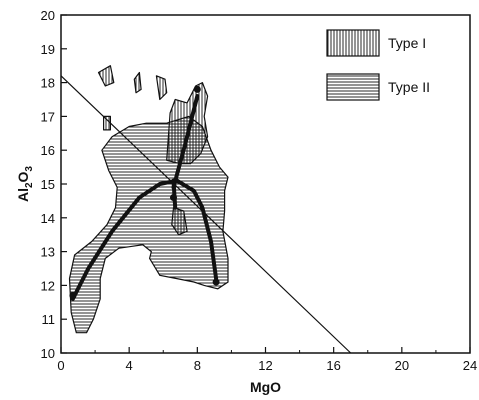 The image size is (479, 400). I want to click on y-tick-label-14: 14, so click(48, 218).